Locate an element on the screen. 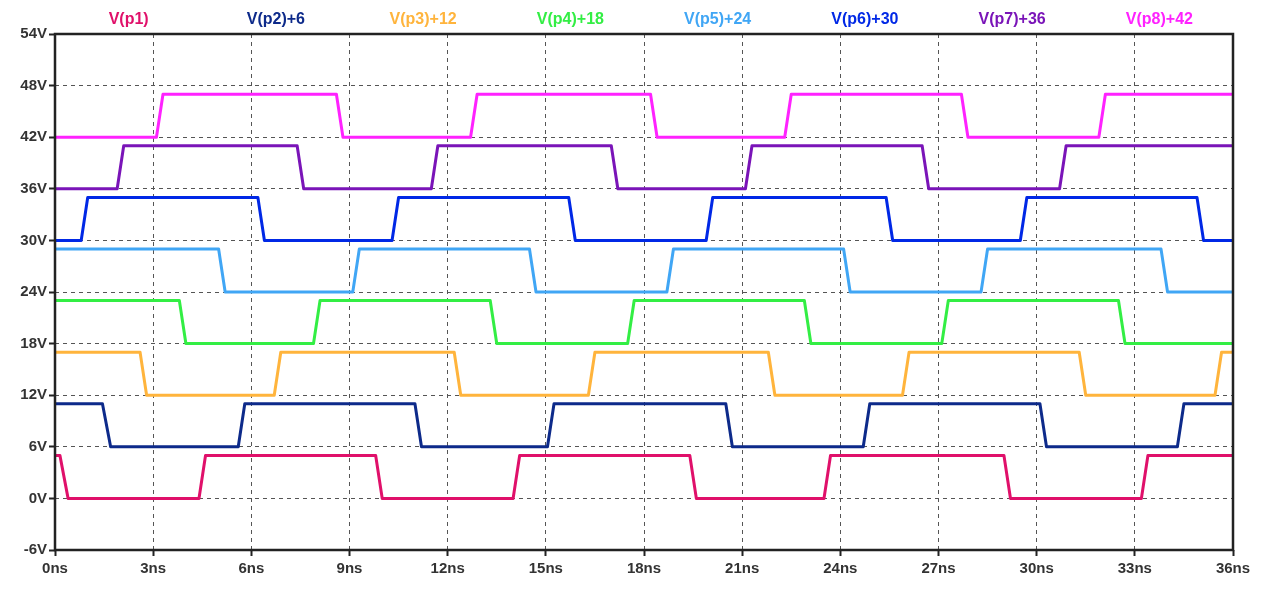 The width and height of the screenshot is (1266, 590). x-tick-label: 21ns is located at coordinates (742, 568).